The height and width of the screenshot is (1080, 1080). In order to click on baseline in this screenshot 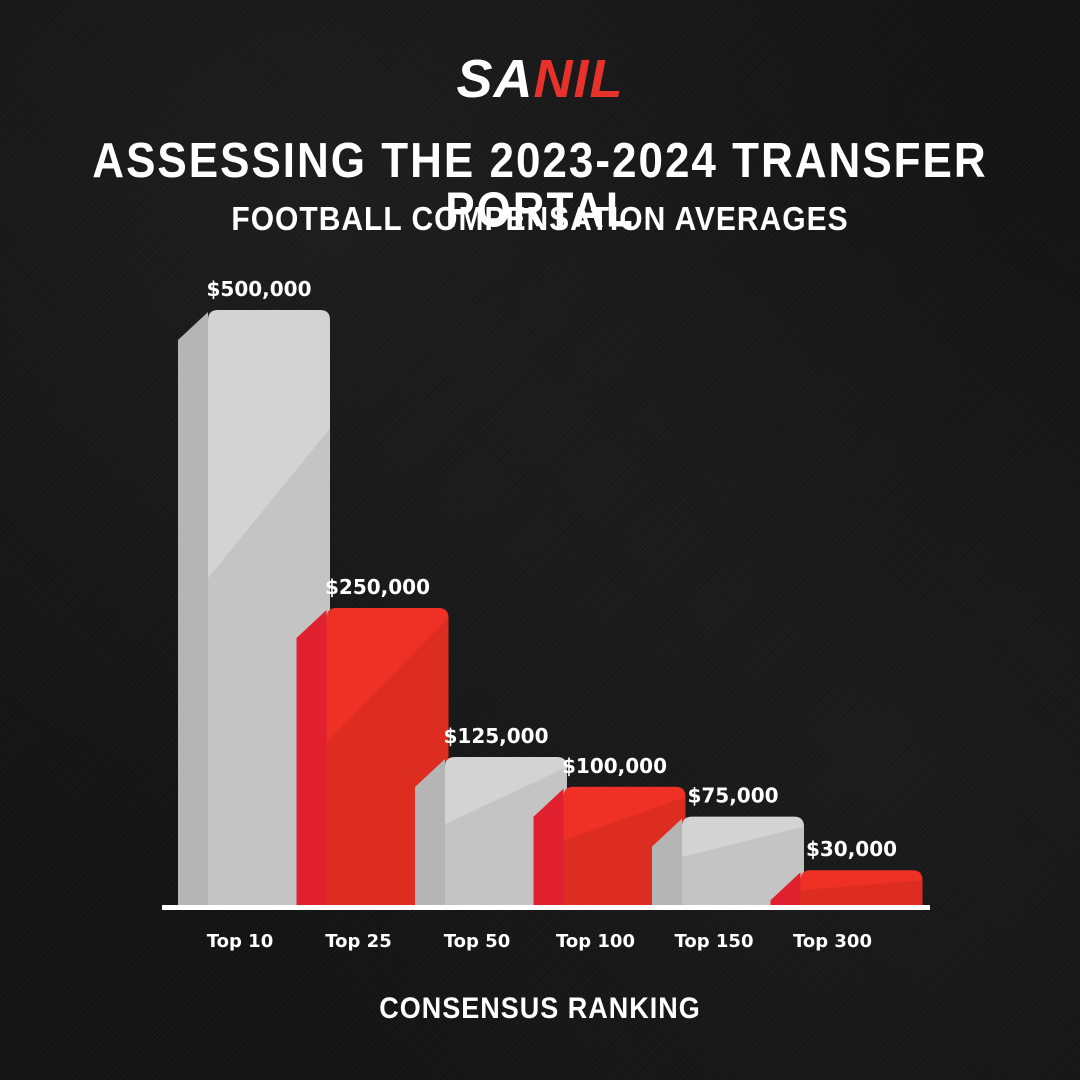, I will do `click(546, 907)`.